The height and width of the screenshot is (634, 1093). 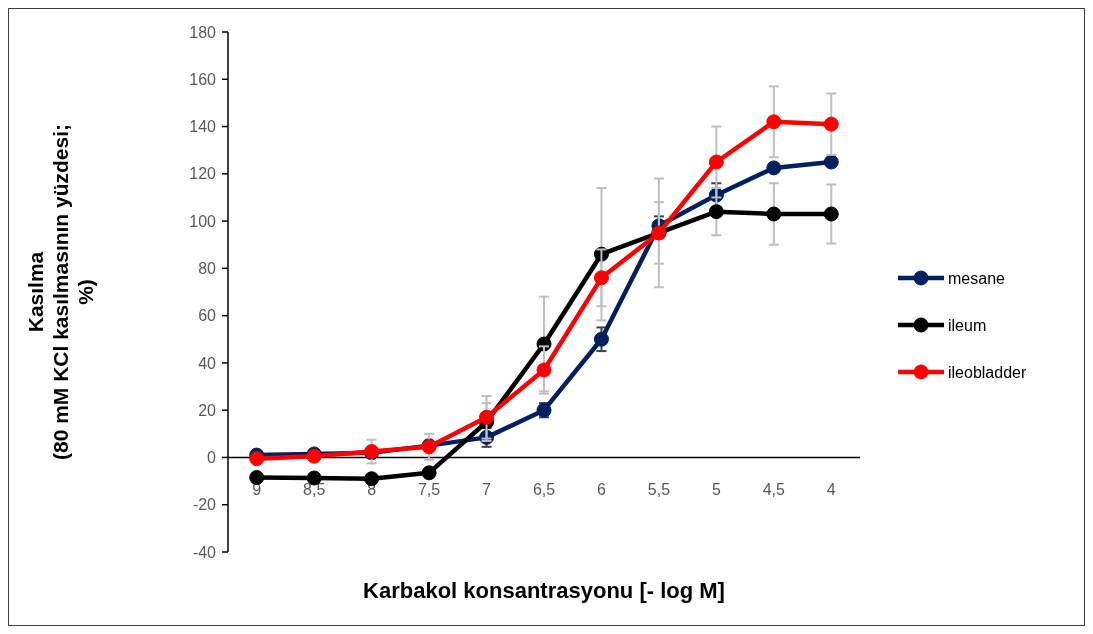 I want to click on legend-label: mesane, so click(x=977, y=278).